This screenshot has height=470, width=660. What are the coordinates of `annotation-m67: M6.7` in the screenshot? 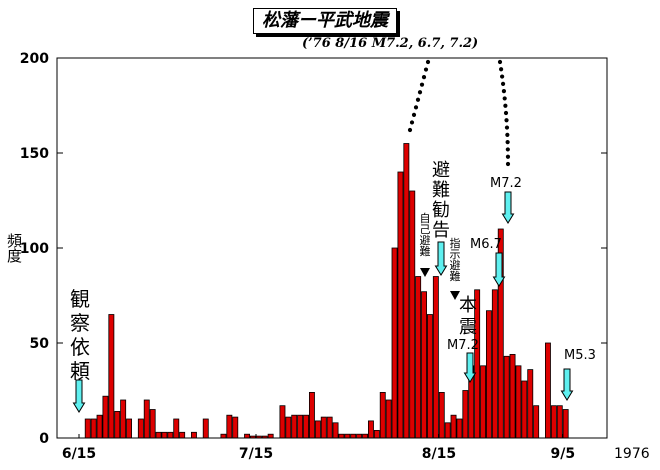 It's located at (486, 244).